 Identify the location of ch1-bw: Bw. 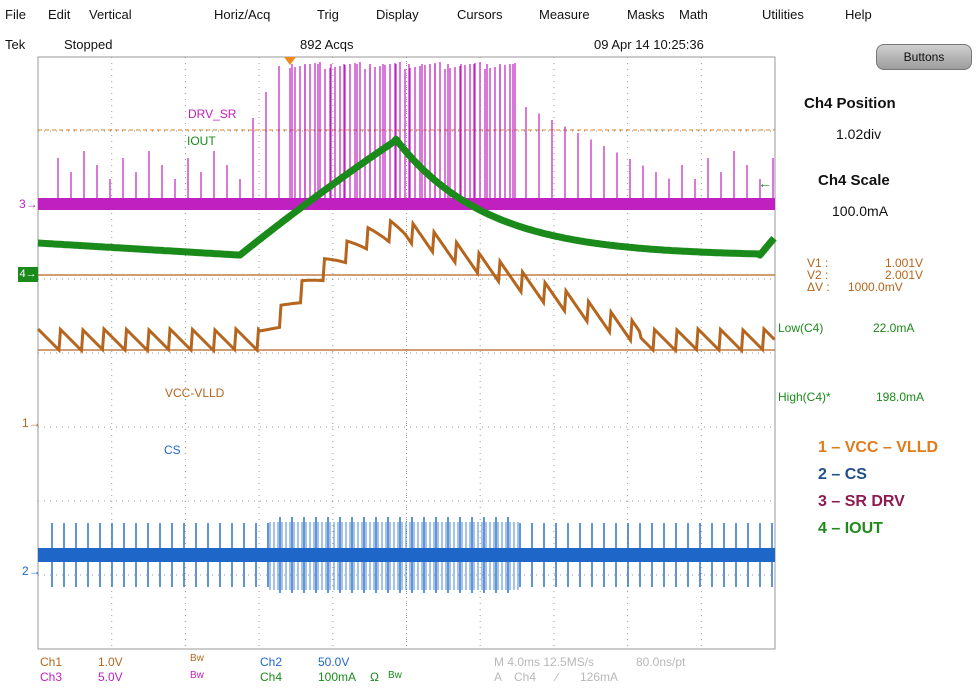
(197, 658).